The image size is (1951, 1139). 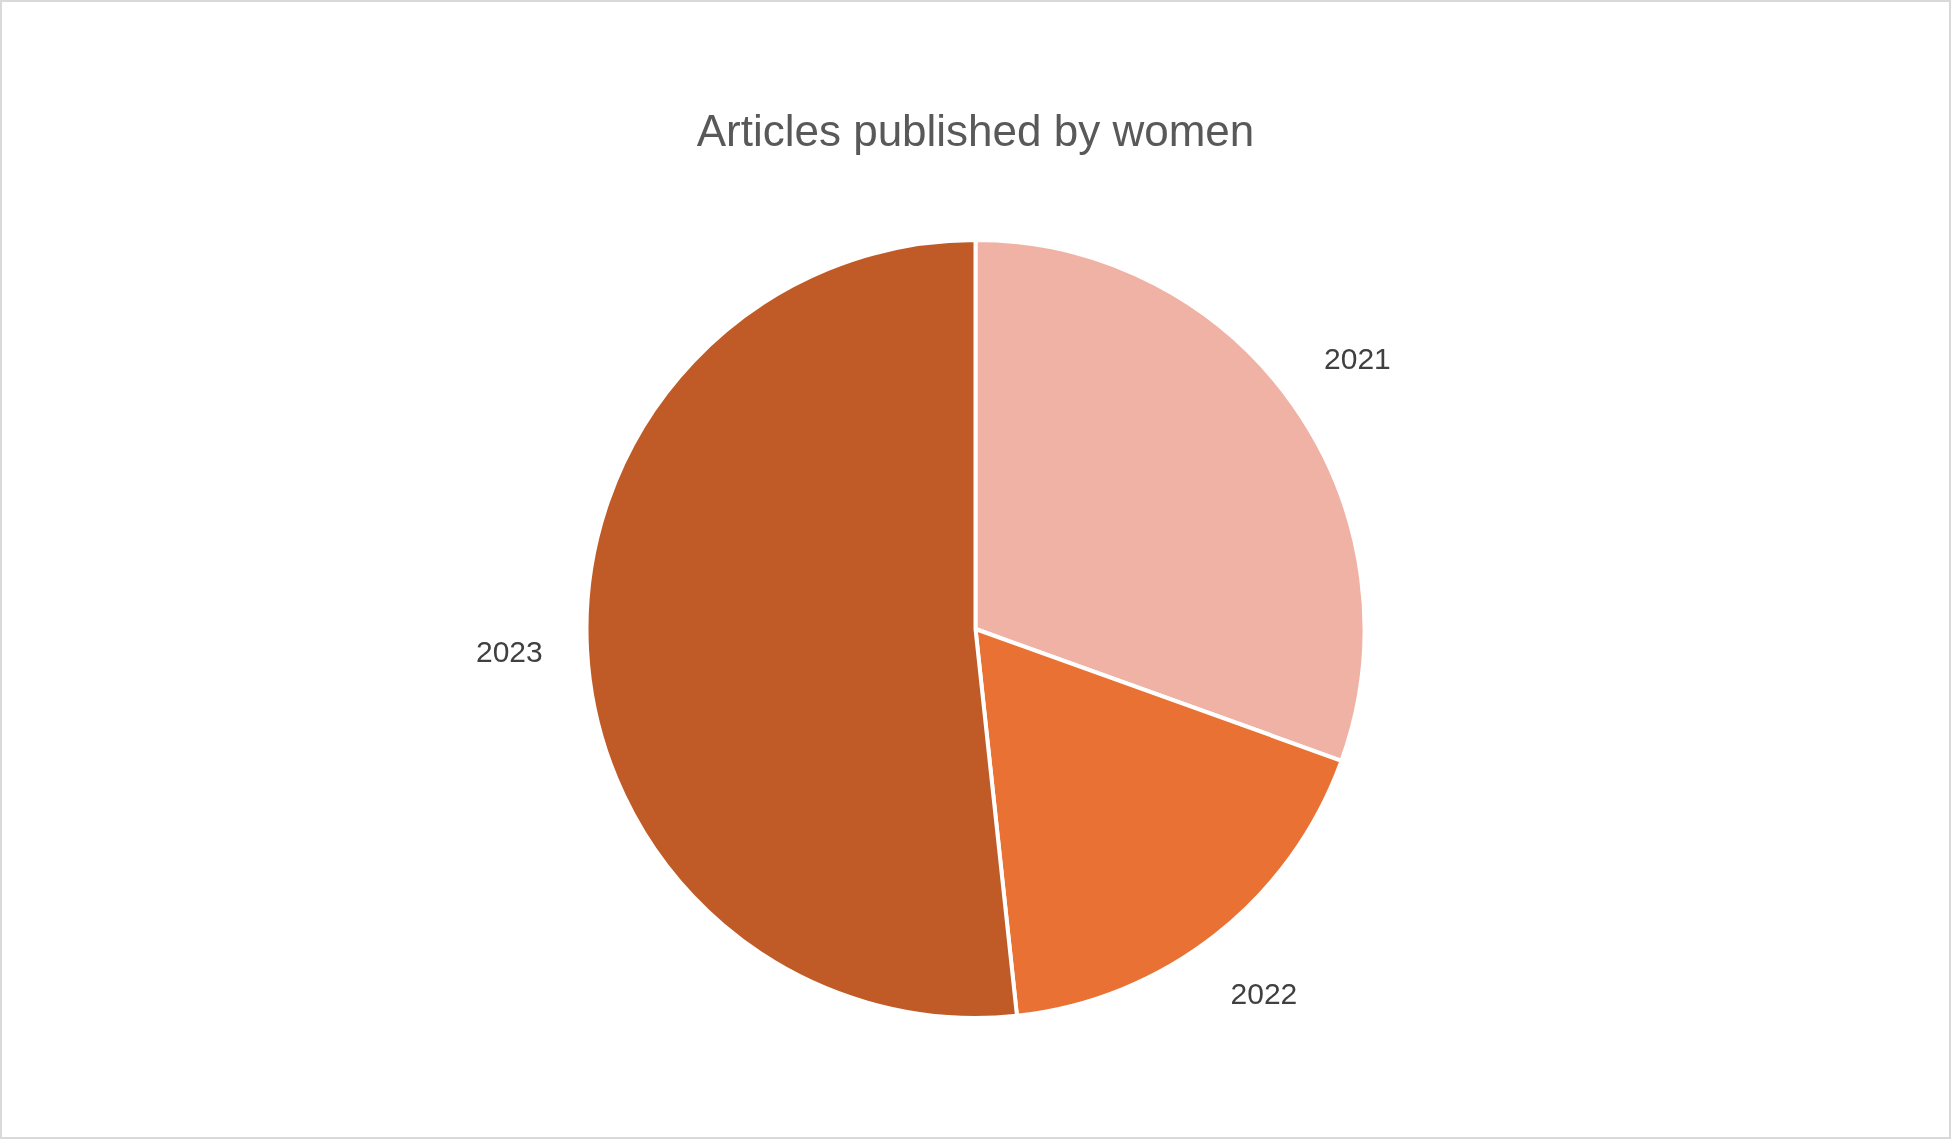 I want to click on chart-title: Articles published by women, so click(x=975, y=131).